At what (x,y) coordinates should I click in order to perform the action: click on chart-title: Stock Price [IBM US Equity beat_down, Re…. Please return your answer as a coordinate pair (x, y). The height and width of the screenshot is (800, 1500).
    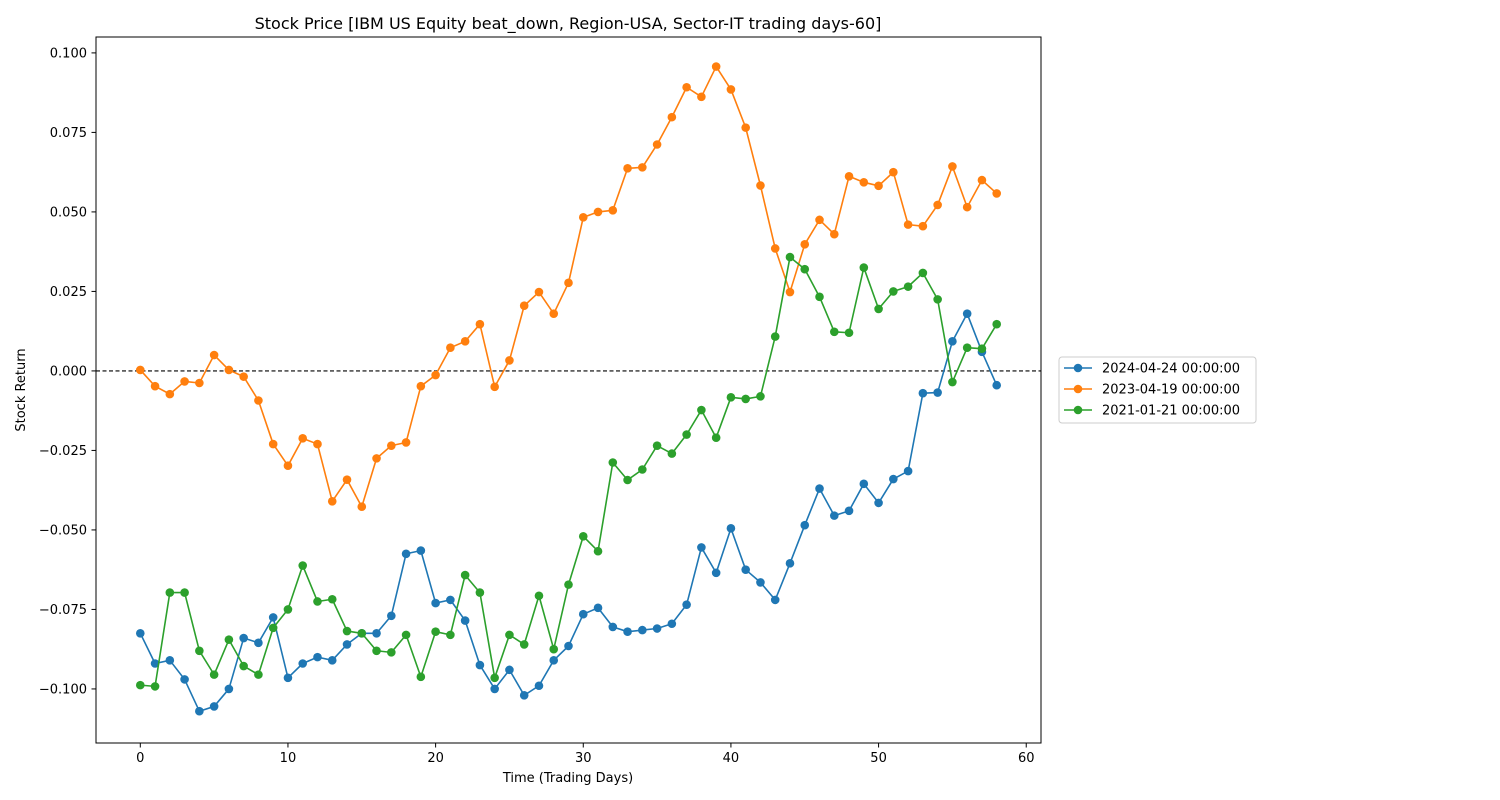
    Looking at the image, I should click on (568, 24).